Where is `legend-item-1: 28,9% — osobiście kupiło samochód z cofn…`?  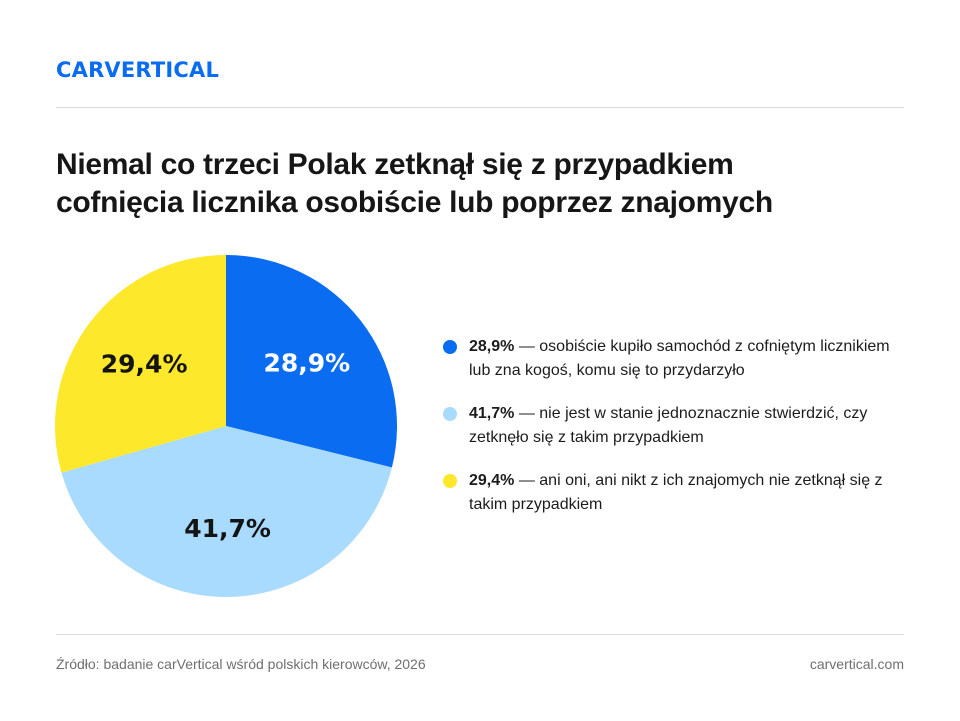 legend-item-1: 28,9% — osobiście kupiło samochód z cofn… is located at coordinates (678, 359).